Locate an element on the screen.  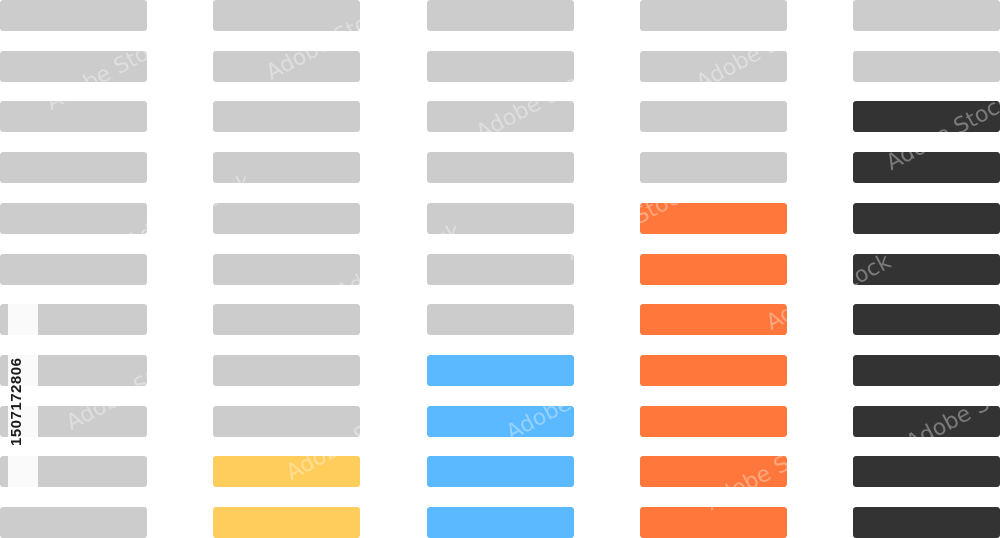
stock-id-label: 1507172806 is located at coordinates (23, 402).